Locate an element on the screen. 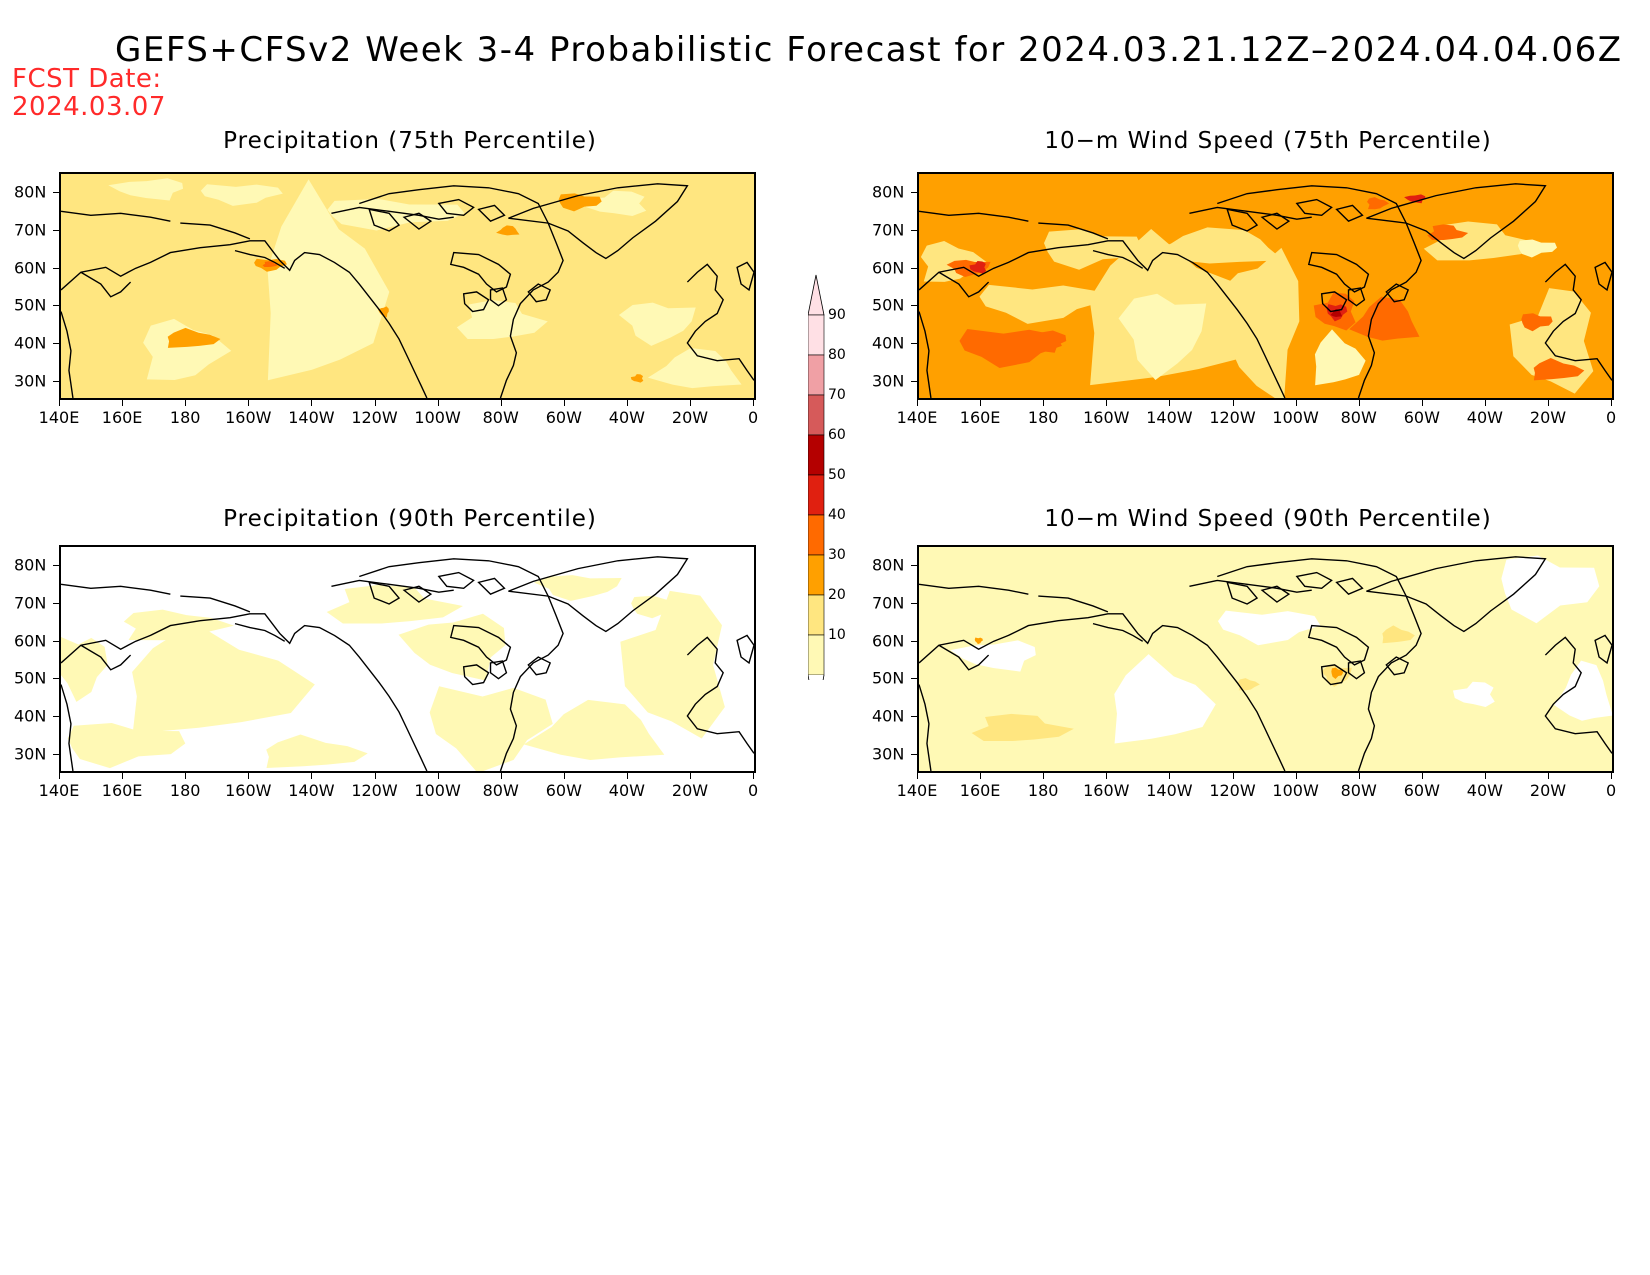  panel-title-wind90: 10−m Wind Speed (90th Percentile) is located at coordinates (1268, 519).